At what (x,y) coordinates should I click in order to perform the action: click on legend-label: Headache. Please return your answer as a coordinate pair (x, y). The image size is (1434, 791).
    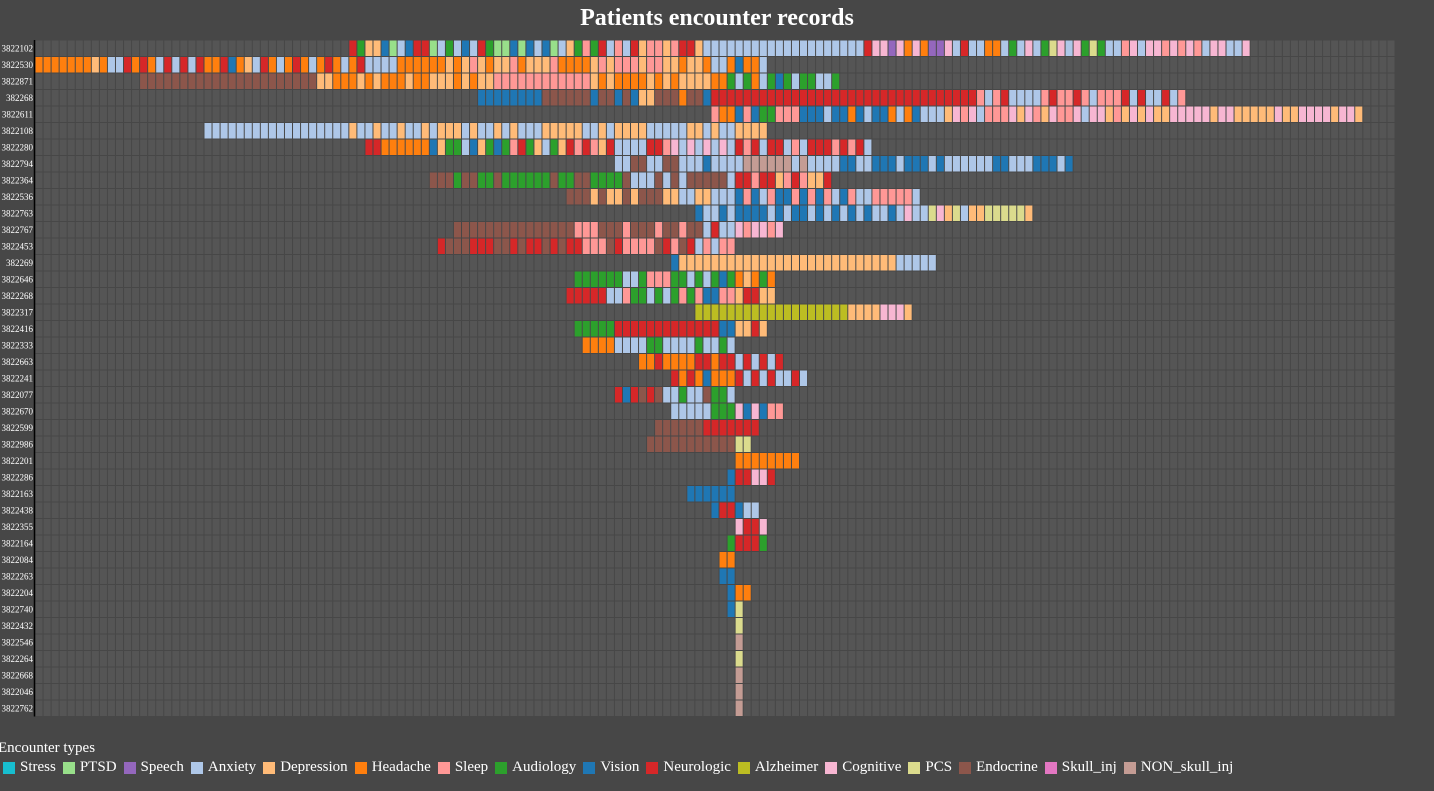
    Looking at the image, I should click on (401, 767).